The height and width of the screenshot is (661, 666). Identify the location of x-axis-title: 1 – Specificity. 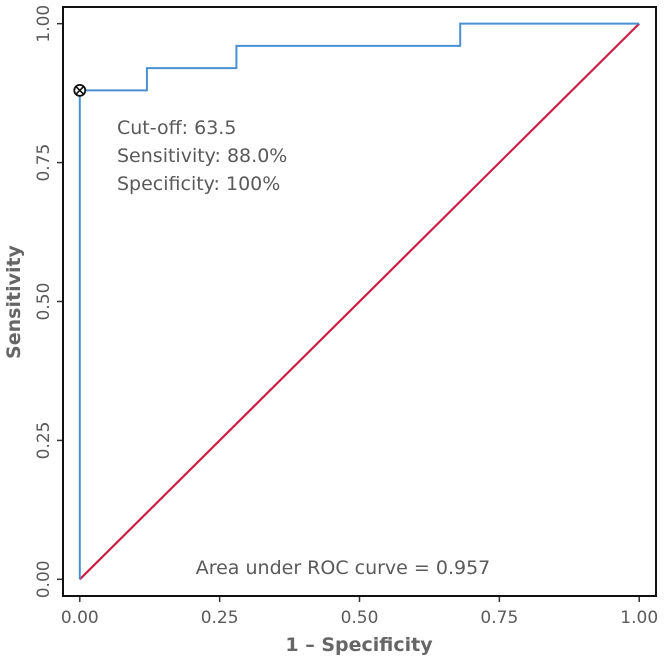
(359, 645).